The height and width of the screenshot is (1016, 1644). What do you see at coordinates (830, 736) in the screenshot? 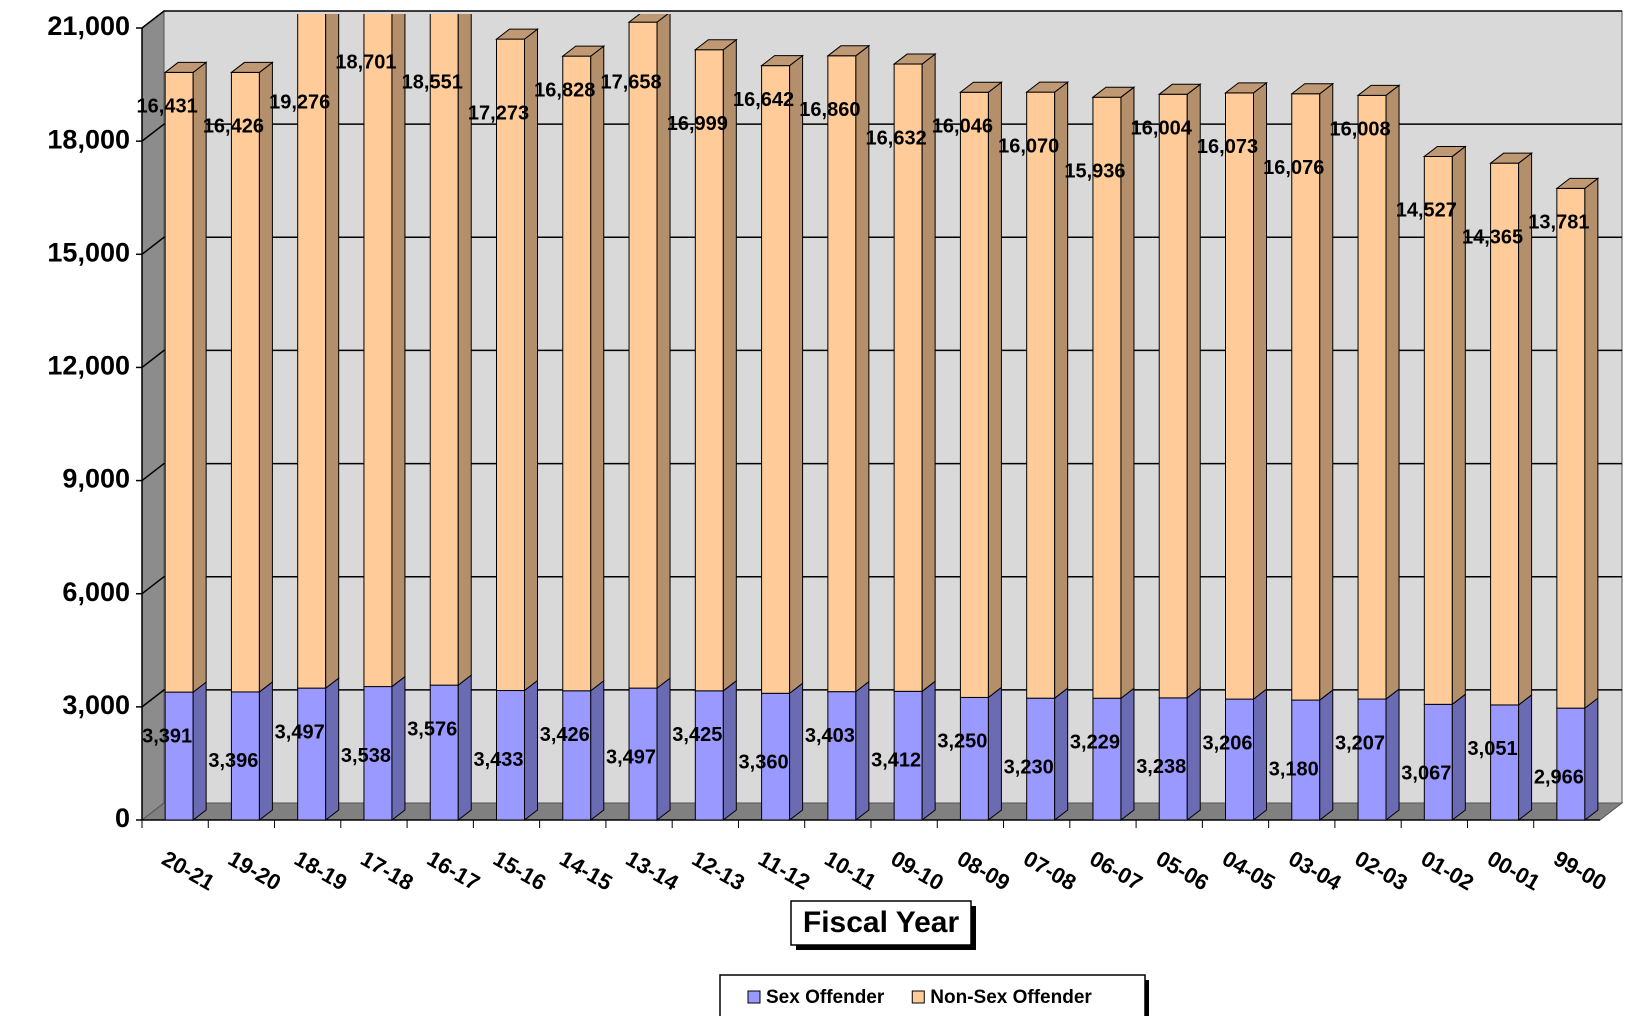
I see `value-label: 3,403` at bounding box center [830, 736].